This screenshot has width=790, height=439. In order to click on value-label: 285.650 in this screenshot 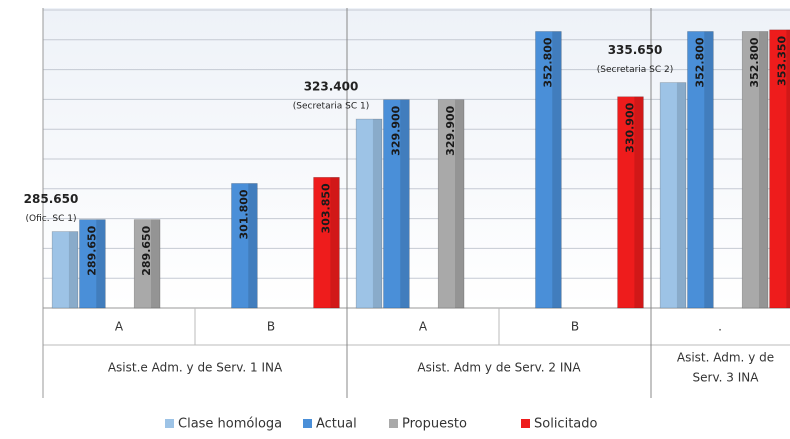, I will do `click(51, 199)`.